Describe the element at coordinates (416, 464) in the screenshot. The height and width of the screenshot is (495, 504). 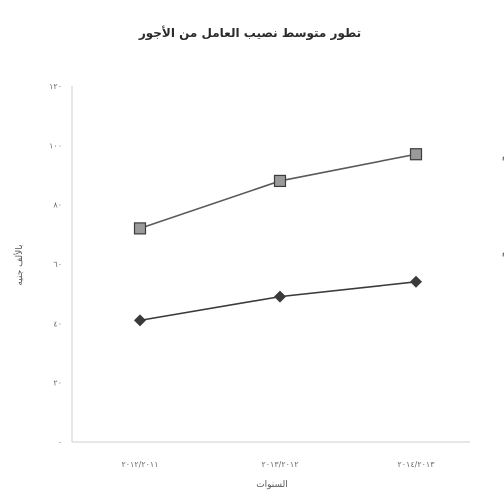
I see `x-tick-label: ٢٠١٤/٢٠١٣` at that location.